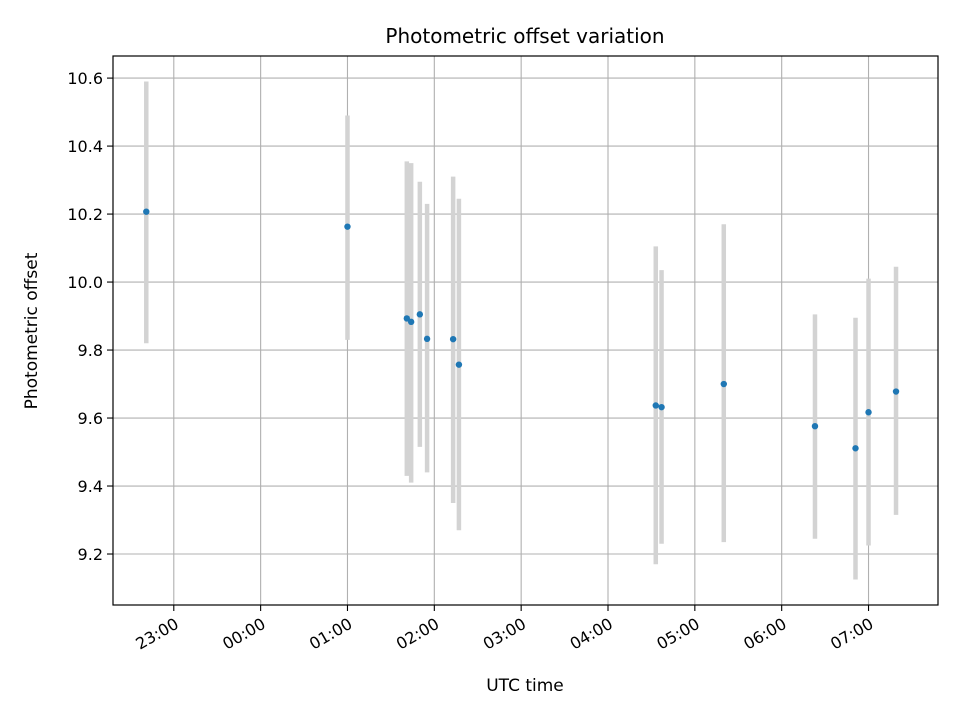  Describe the element at coordinates (90, 554) in the screenshot. I see `y-tick-label: 9.2` at that location.